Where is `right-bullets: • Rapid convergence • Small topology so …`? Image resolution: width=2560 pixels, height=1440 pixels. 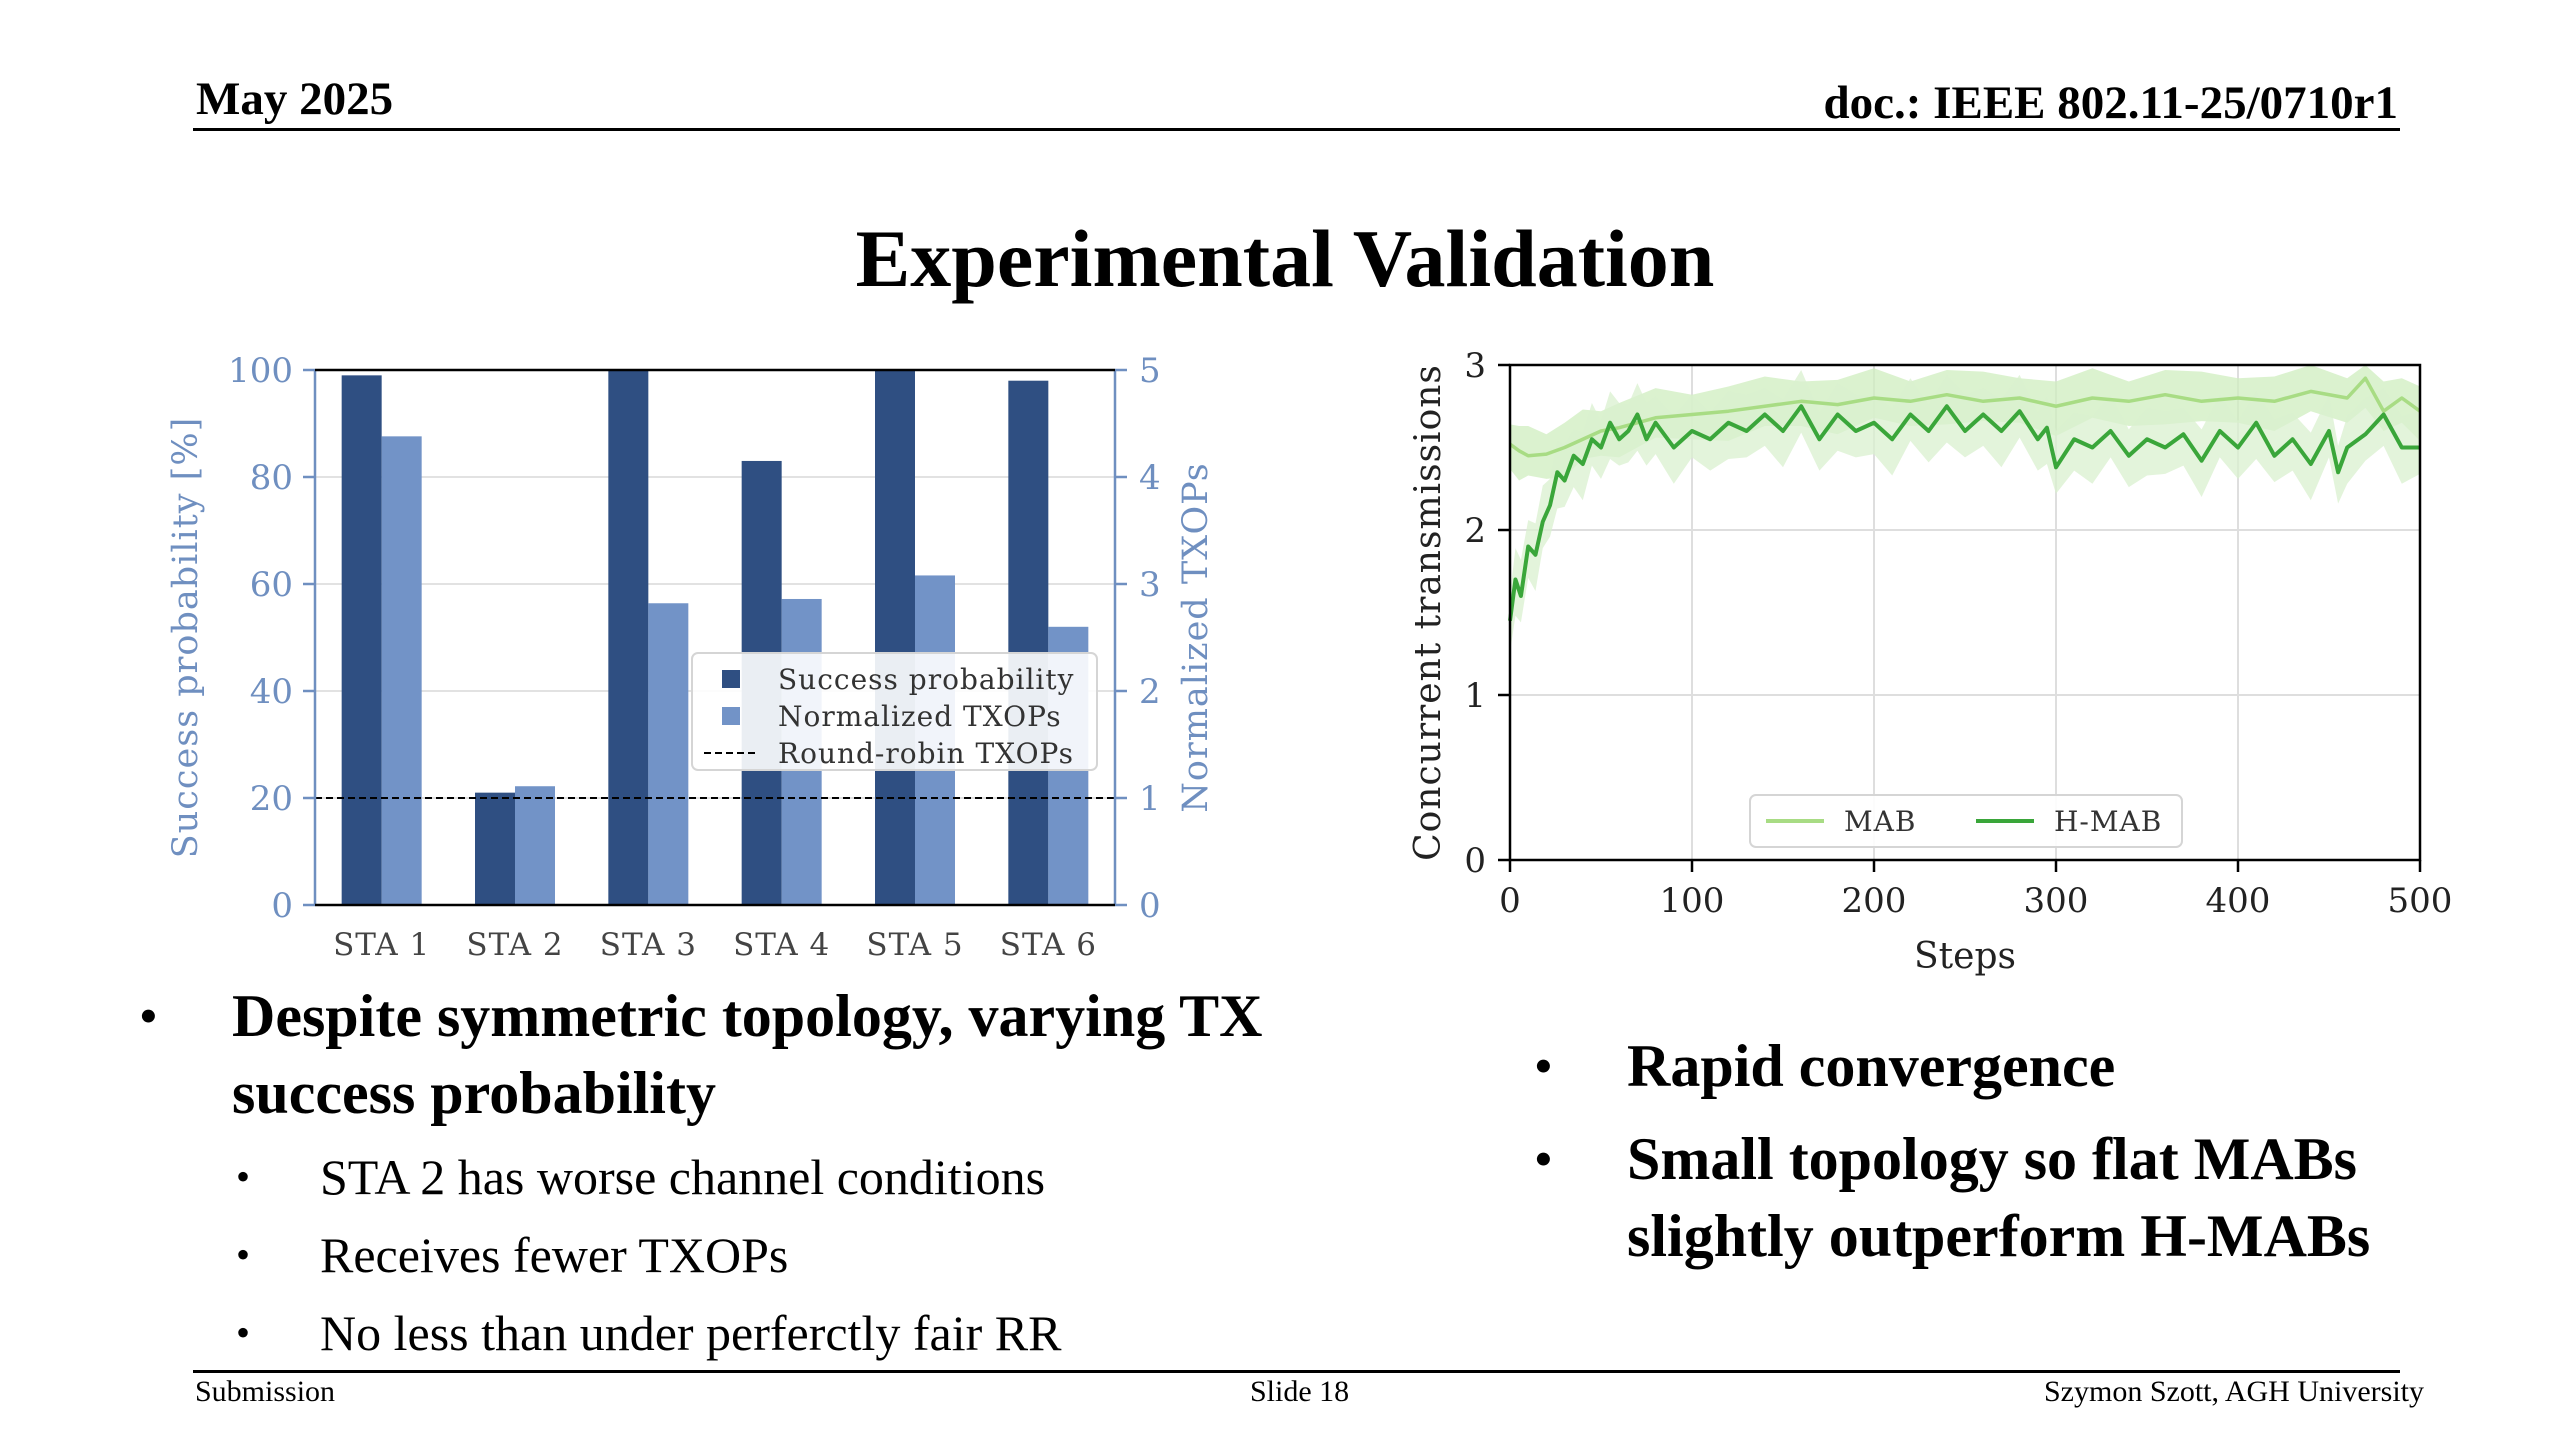 right-bullets: • Rapid convergence • Small topology so … is located at coordinates (2005, 1151).